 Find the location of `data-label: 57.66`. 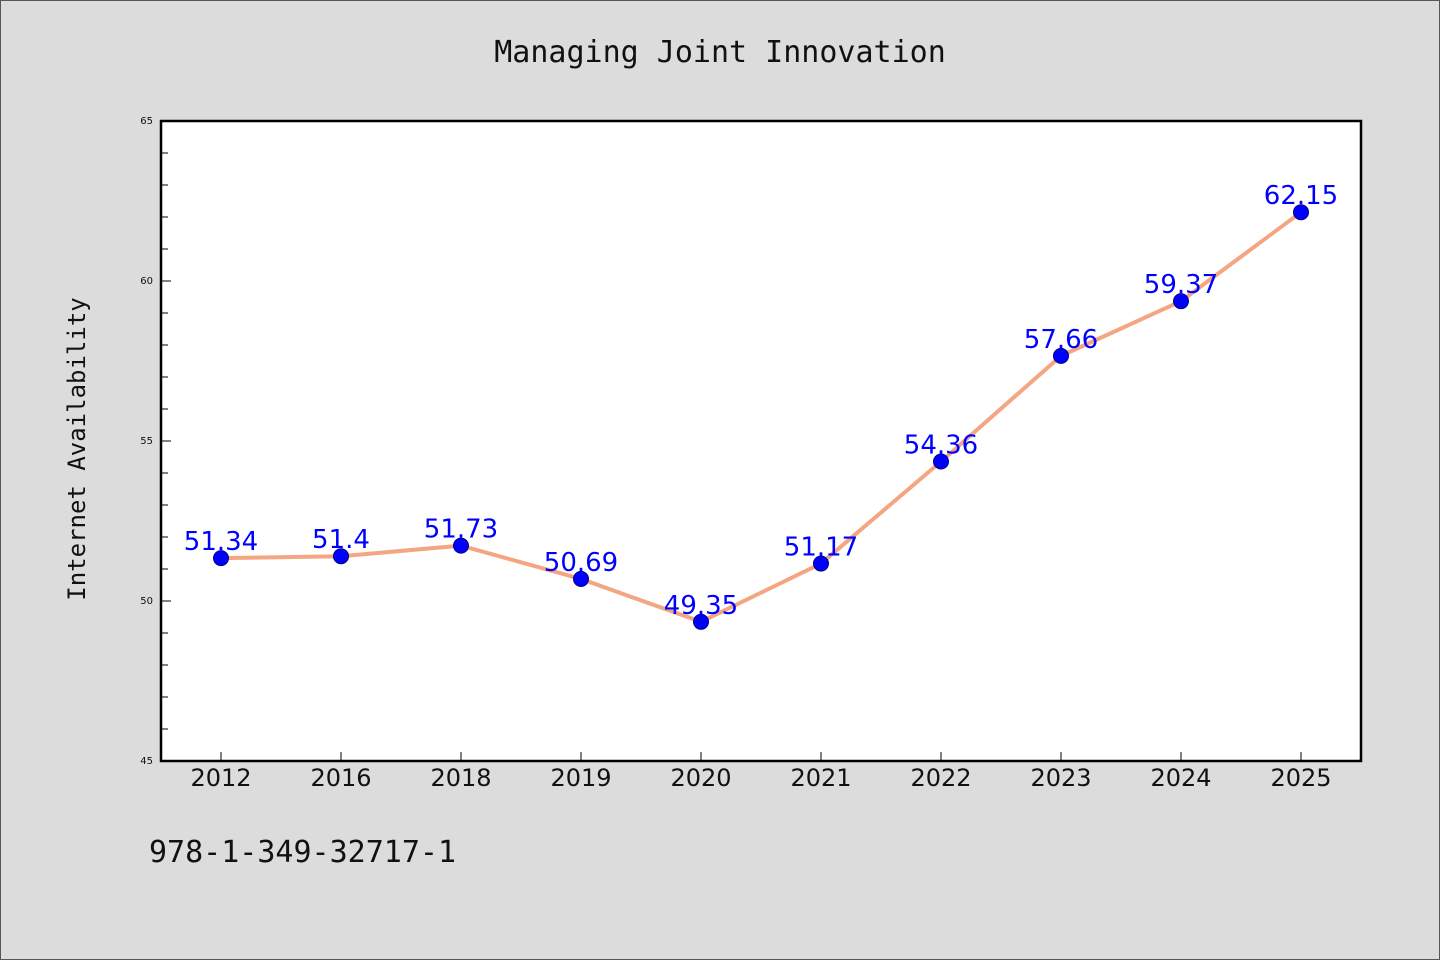

data-label: 57.66 is located at coordinates (1061, 340).